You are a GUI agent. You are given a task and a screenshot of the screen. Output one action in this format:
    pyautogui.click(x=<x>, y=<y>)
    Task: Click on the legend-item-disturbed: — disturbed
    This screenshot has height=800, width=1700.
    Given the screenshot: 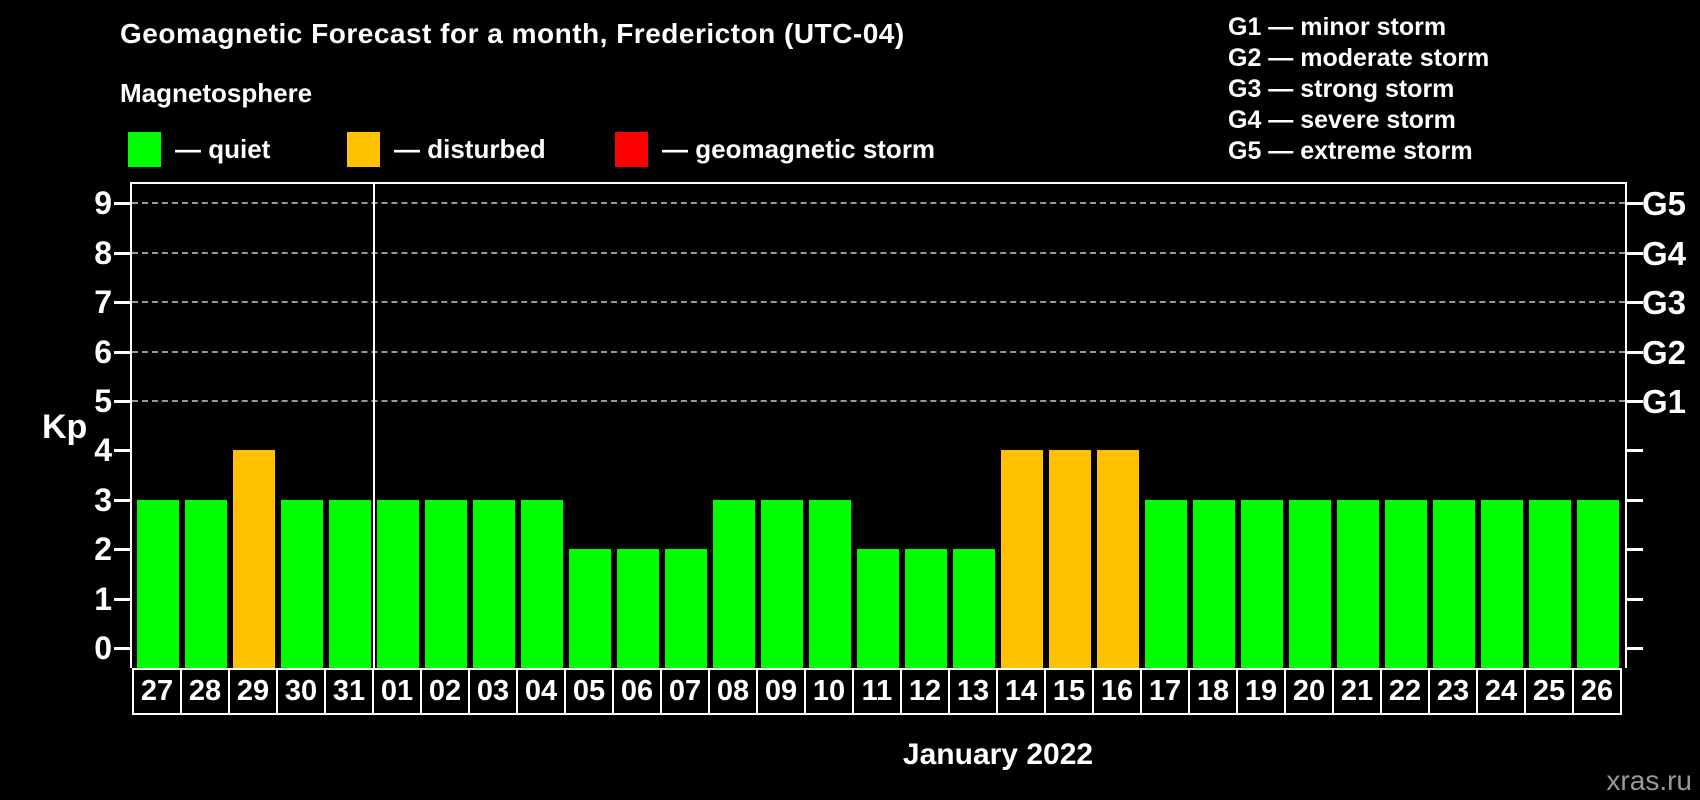 What is the action you would take?
    pyautogui.click(x=446, y=149)
    